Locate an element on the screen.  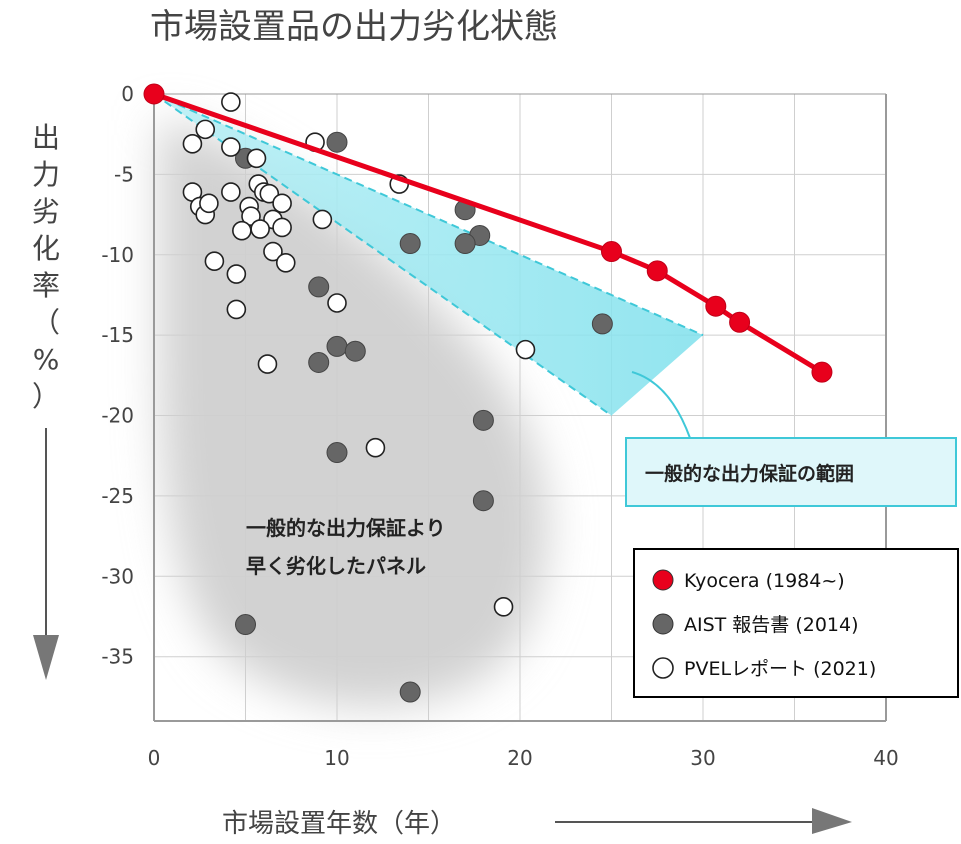
x-axis-arrow-head is located at coordinates (832, 821).